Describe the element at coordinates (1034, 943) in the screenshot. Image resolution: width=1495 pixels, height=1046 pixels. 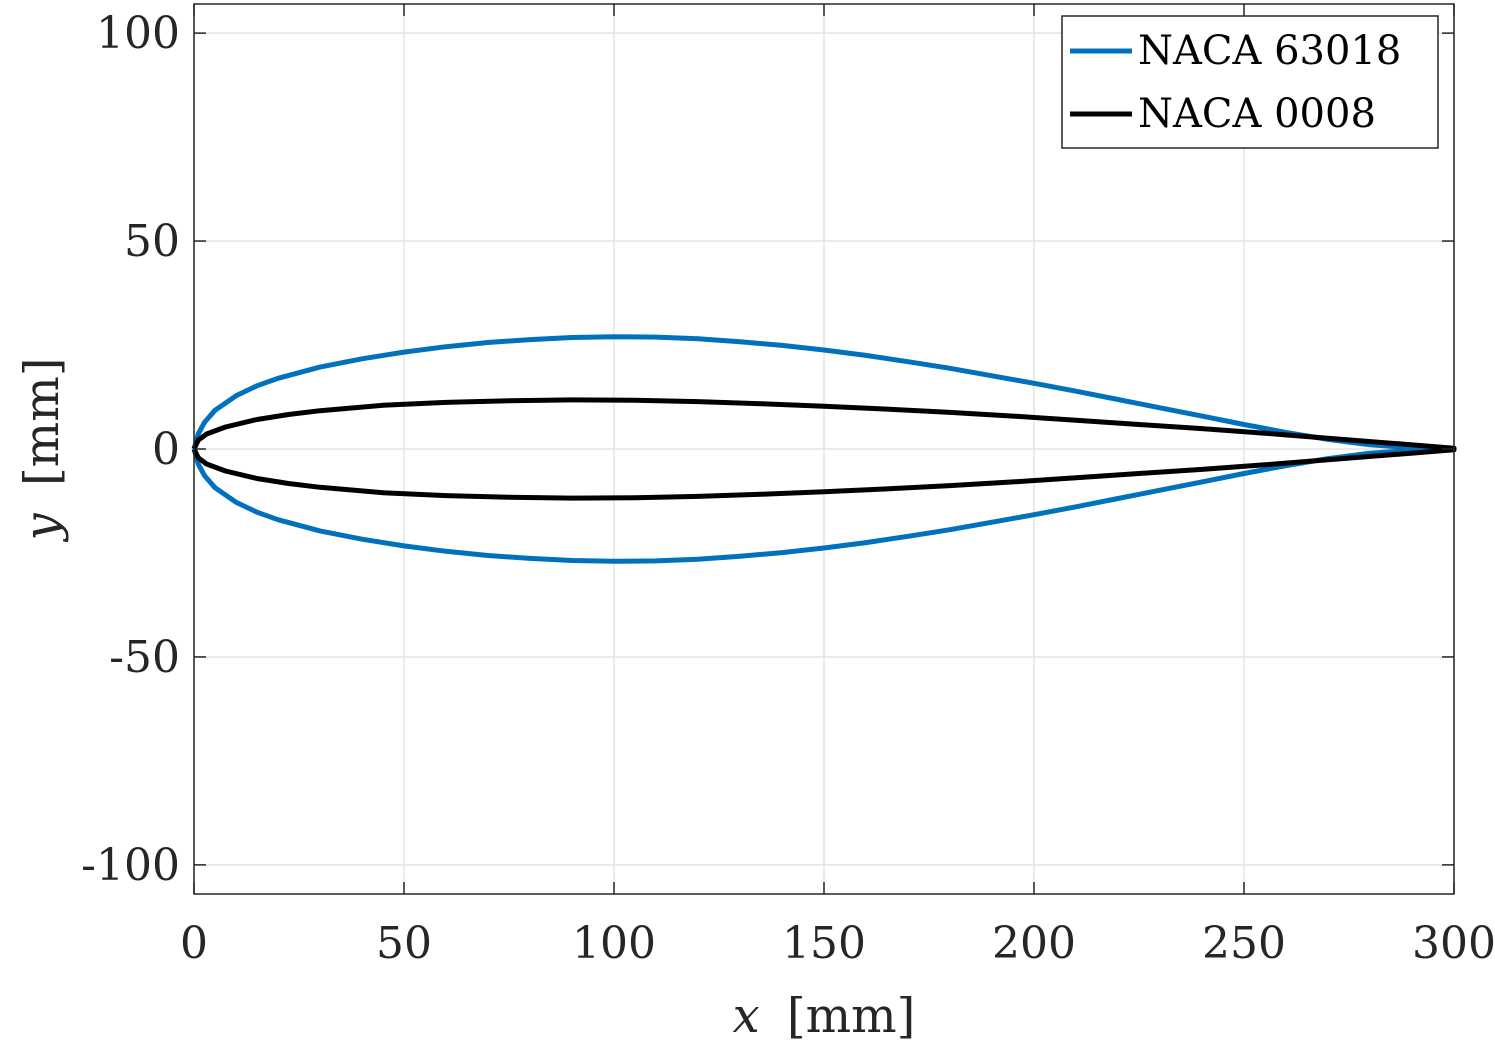
I see `x-tick-label: 200` at that location.